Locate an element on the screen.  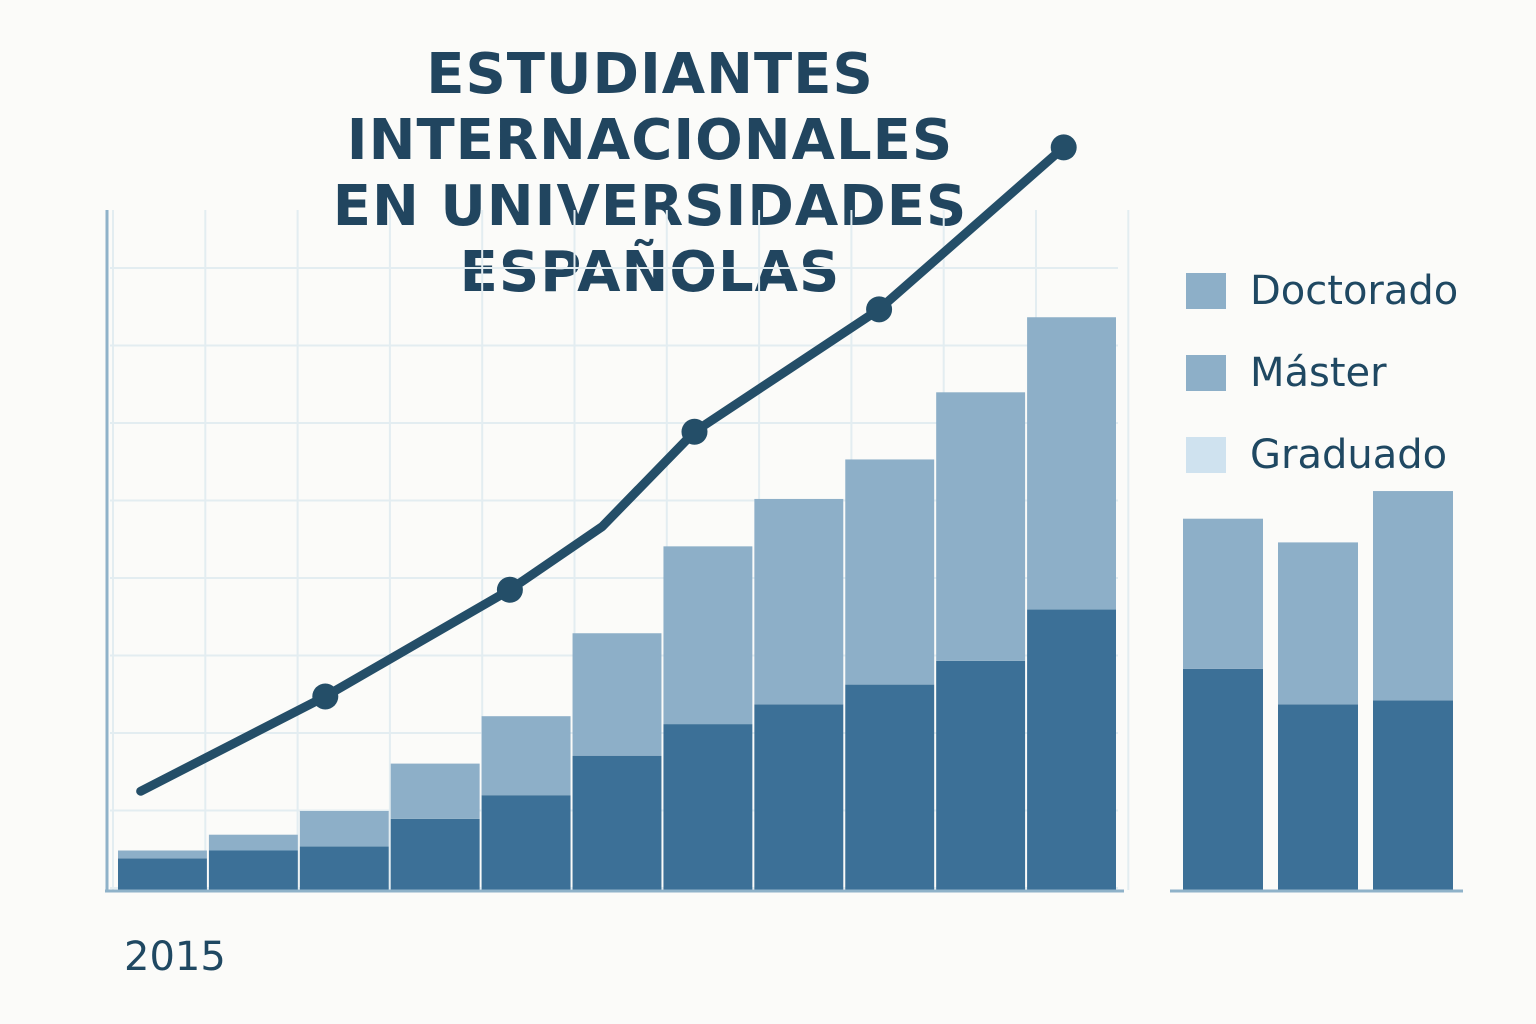
legend-label-doctorado: Doctorado is located at coordinates (1354, 291).